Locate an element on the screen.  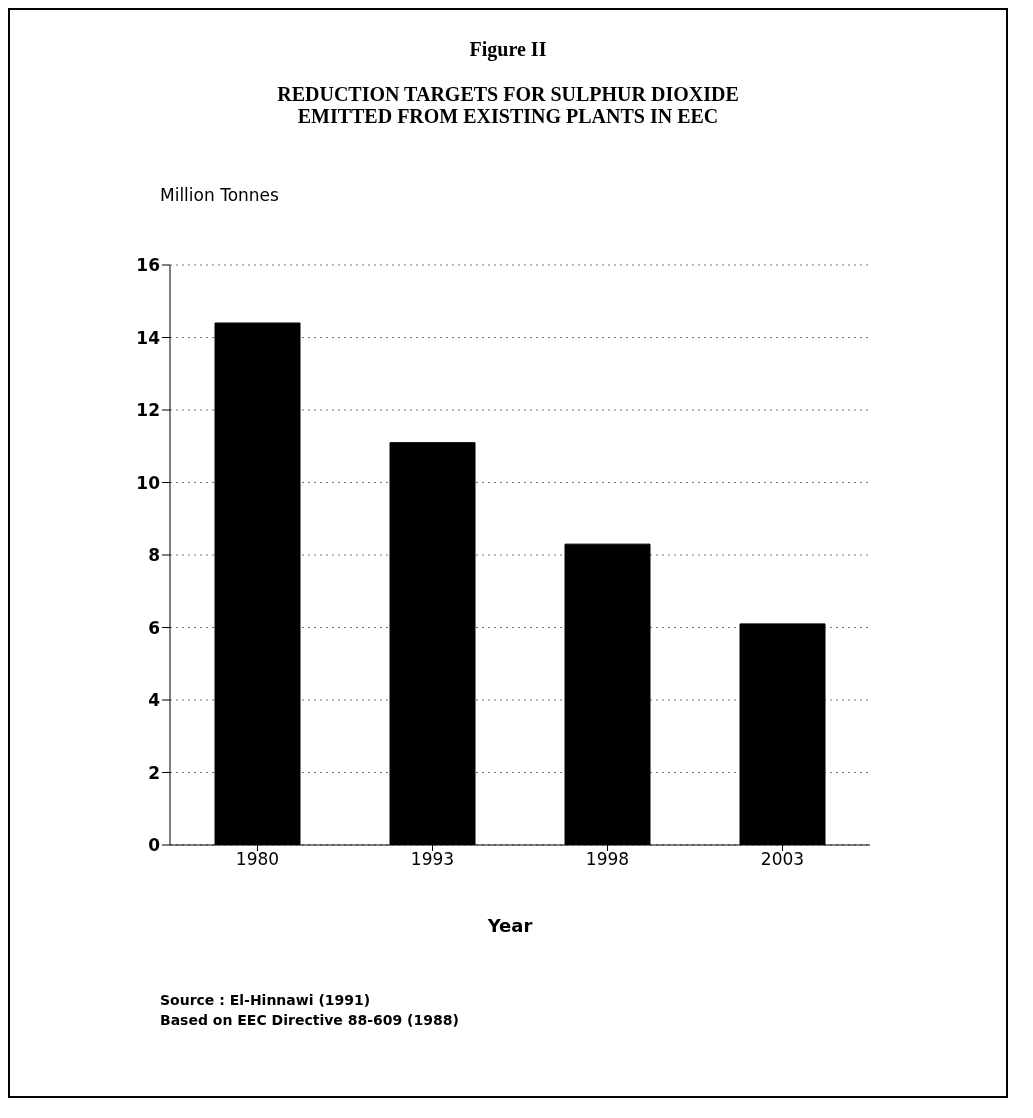
x-tick-label: 2003 is located at coordinates (782, 859).